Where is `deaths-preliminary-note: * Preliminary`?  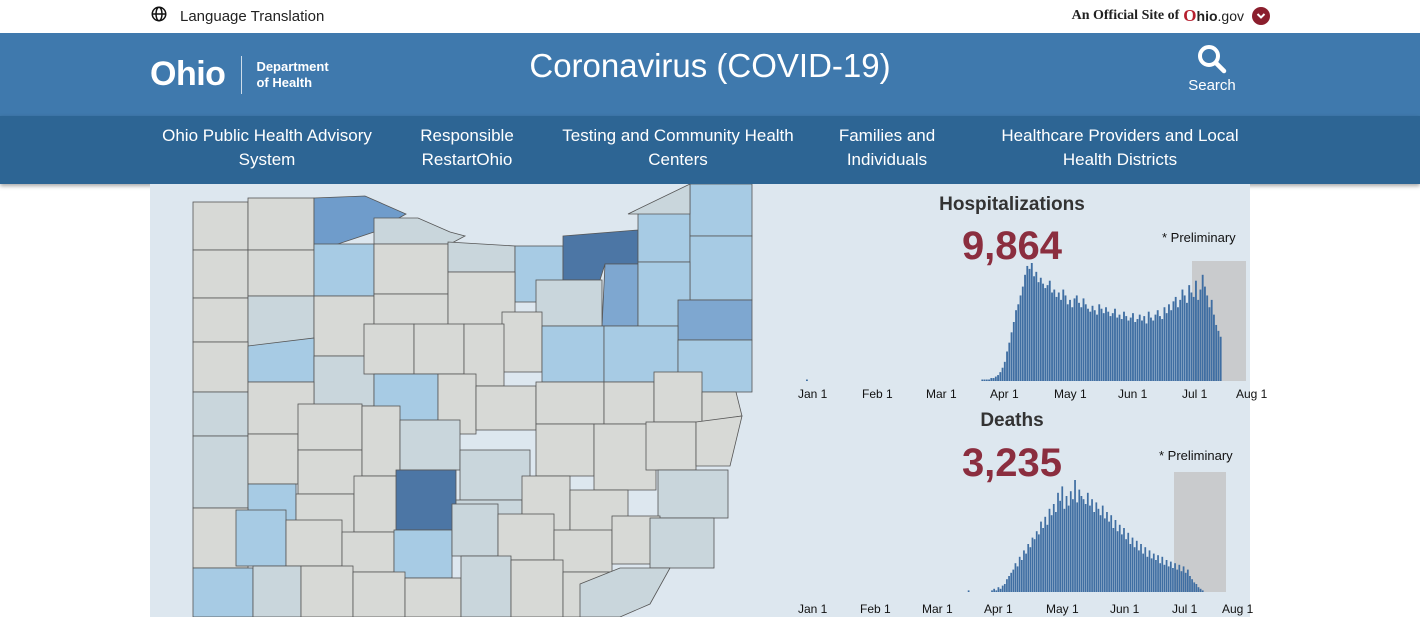
deaths-preliminary-note: * Preliminary is located at coordinates (1196, 455).